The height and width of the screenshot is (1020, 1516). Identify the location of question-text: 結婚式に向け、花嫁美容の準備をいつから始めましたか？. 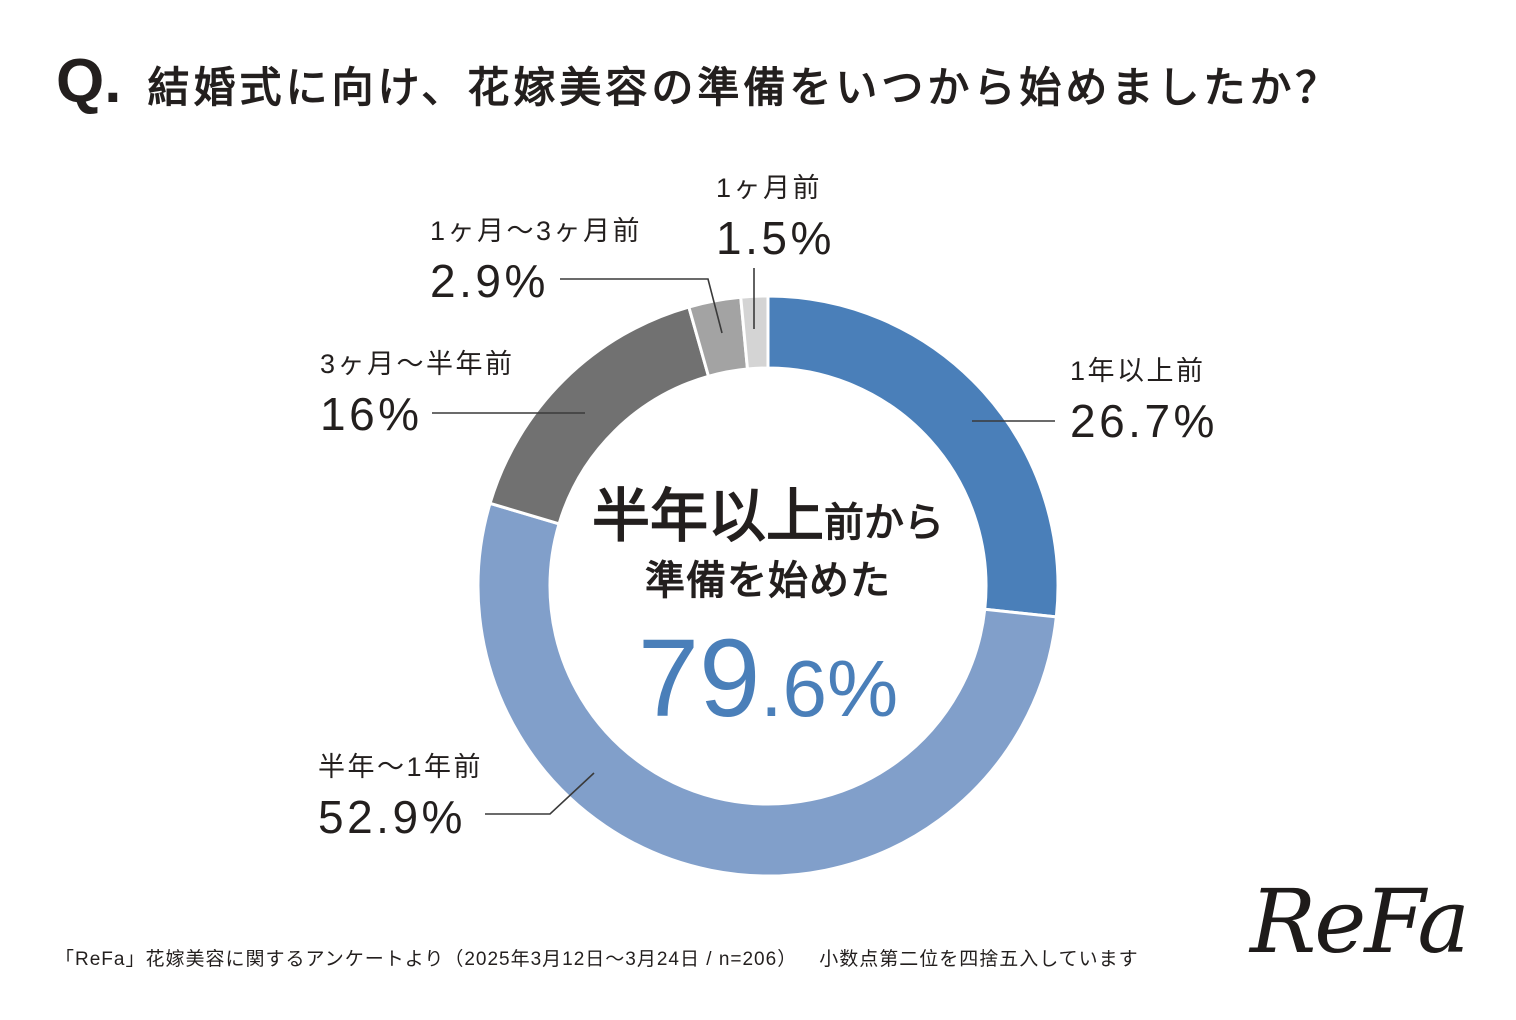
(744, 87).